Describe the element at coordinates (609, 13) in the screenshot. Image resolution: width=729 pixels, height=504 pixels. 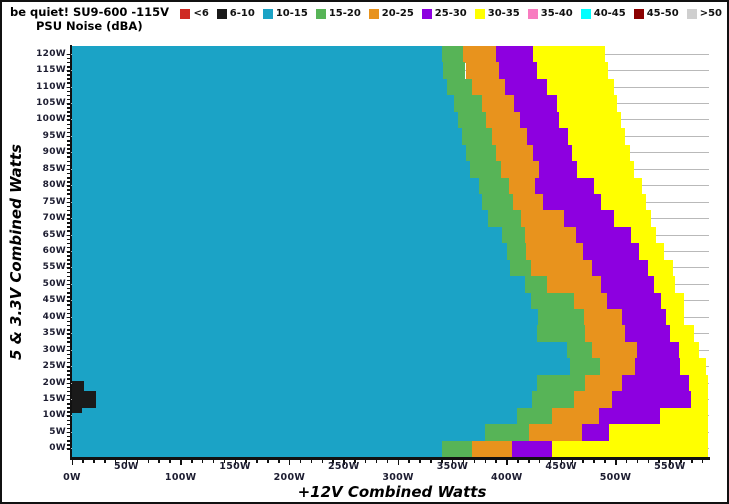
I see `legend-label: 40-45` at that location.